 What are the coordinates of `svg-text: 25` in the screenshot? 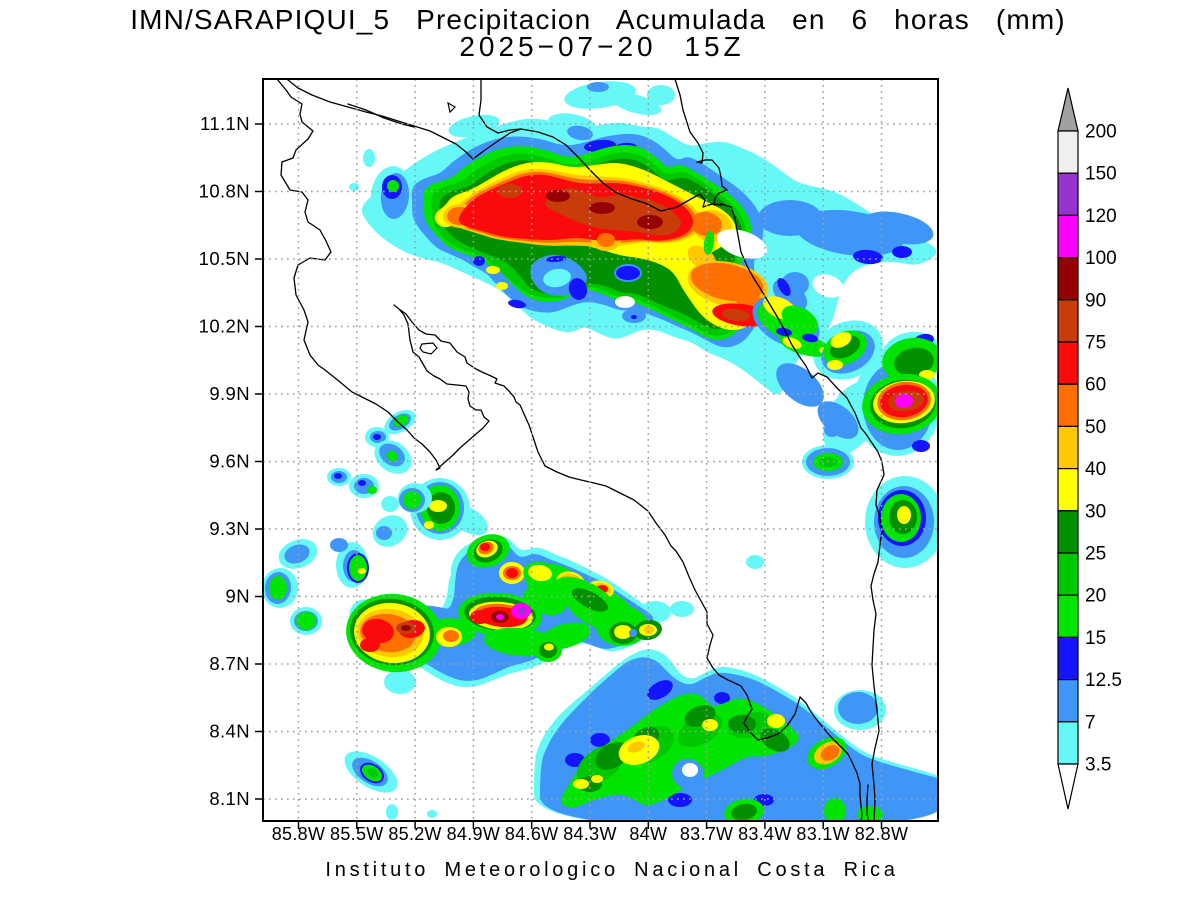 It's located at (1095, 554).